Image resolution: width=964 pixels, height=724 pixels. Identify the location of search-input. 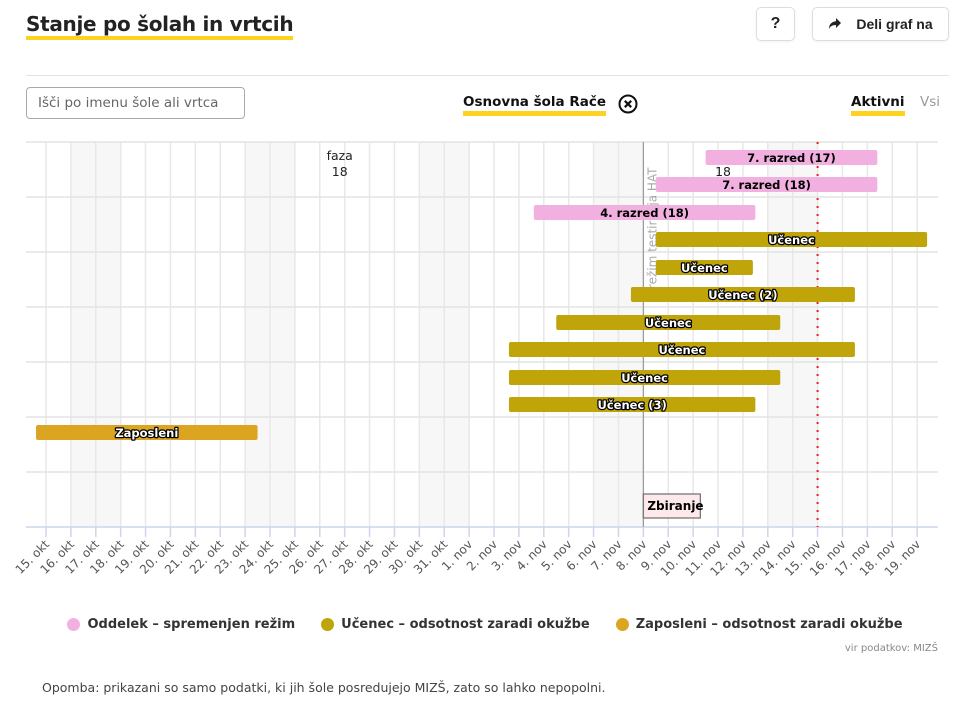
(135, 103).